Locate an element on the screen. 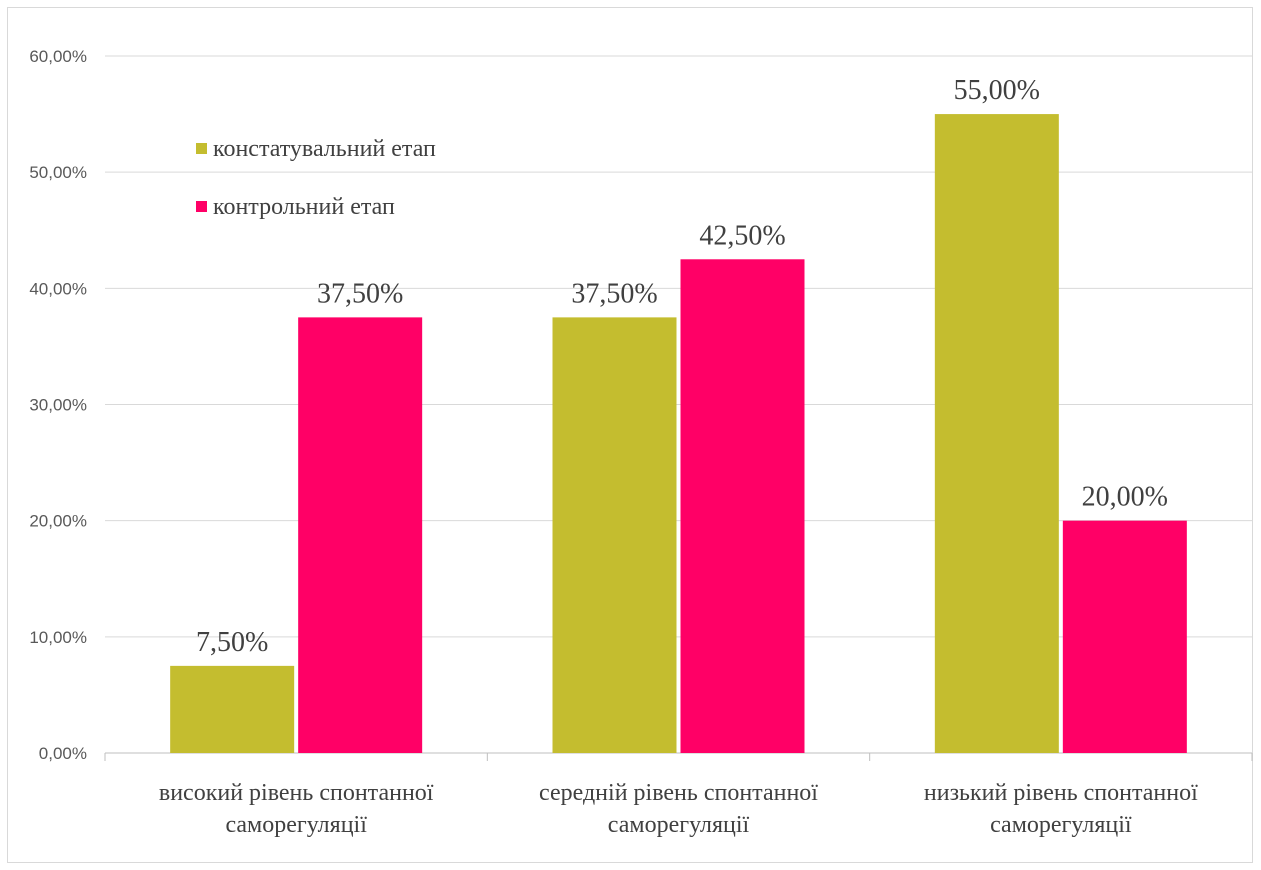  x-category-label: високий рівень спонтанної is located at coordinates (296, 793).